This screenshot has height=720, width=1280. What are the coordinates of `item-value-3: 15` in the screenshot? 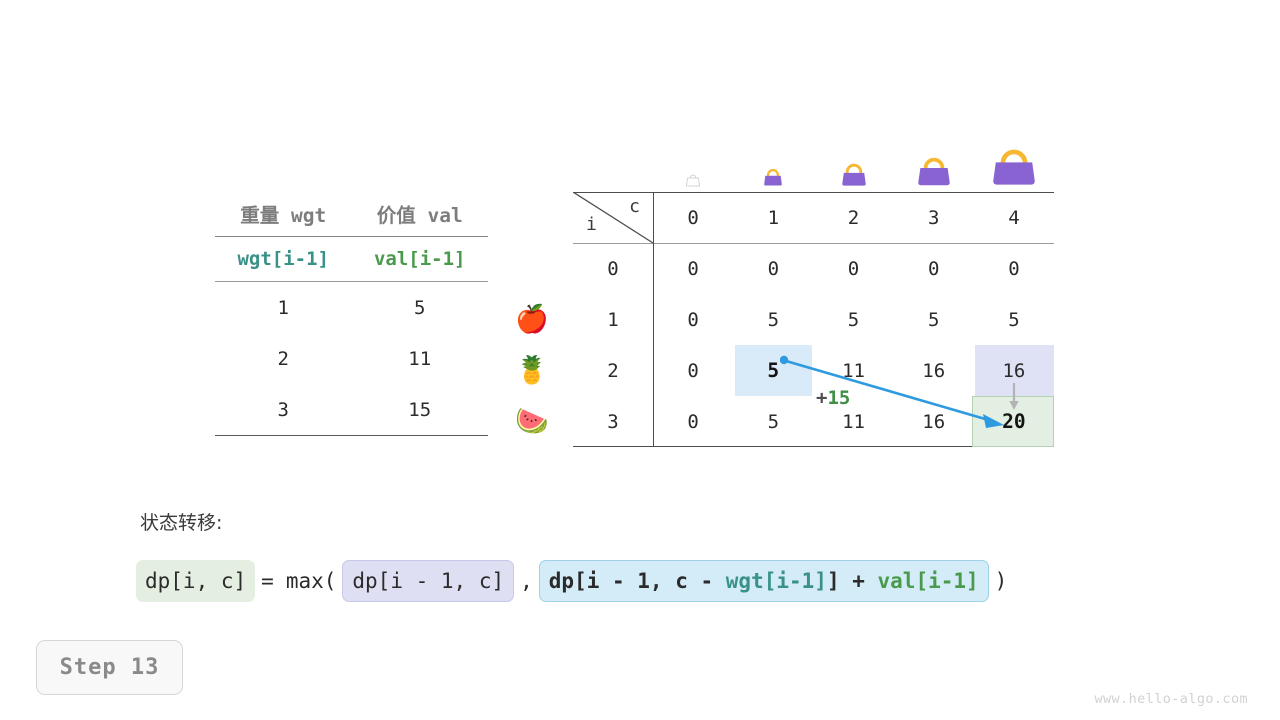 It's located at (420, 409).